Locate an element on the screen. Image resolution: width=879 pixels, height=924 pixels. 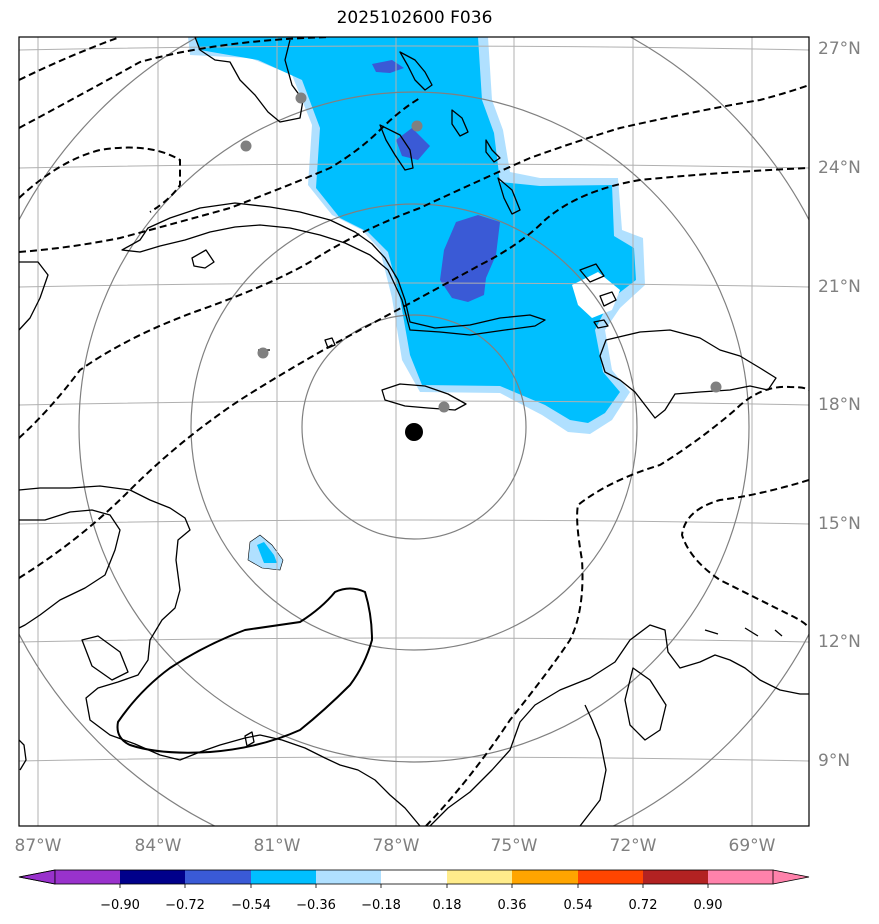
latitude-labels: 27°N 24°N 21°N 18°N 15°N 12°N 9°N is located at coordinates (839, 405).